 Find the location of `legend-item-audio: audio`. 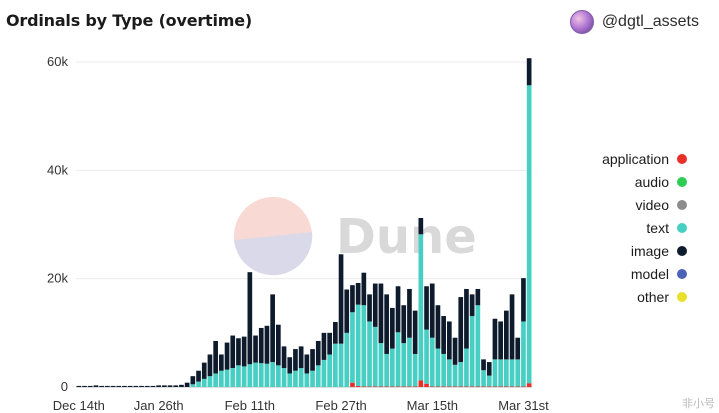

legend-item-audio: audio is located at coordinates (644, 181).